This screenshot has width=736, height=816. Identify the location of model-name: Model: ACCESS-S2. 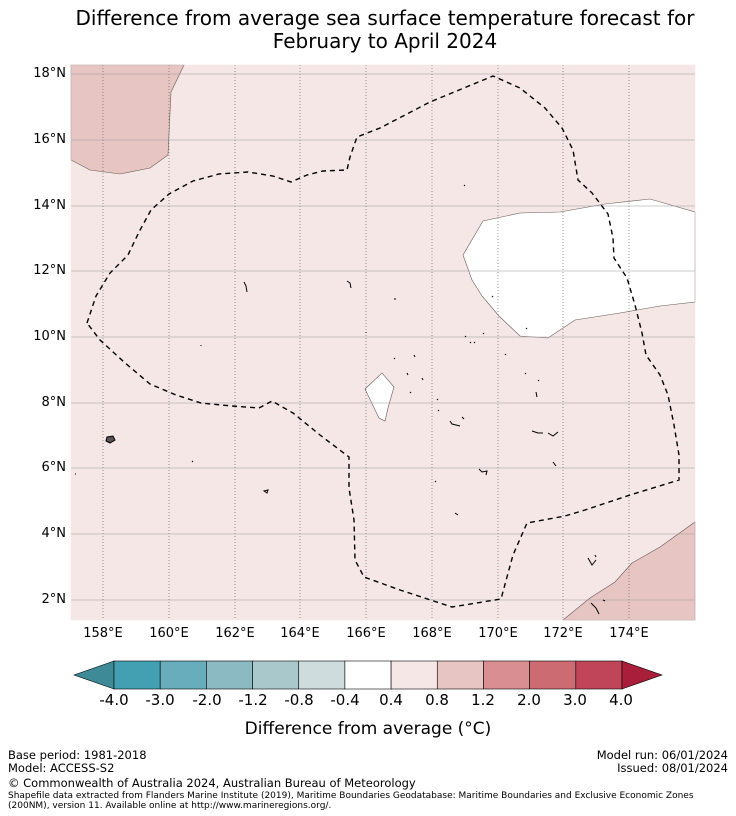
(61, 768).